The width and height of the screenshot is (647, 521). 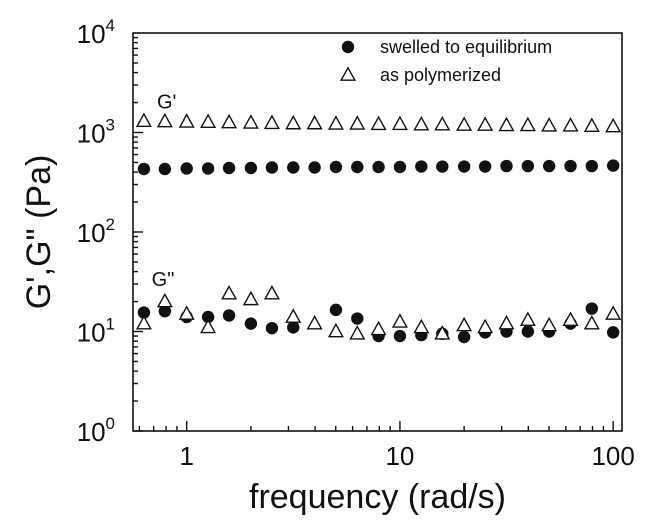 I want to click on y-axis-title: G',G" (Pa), so click(x=39, y=232).